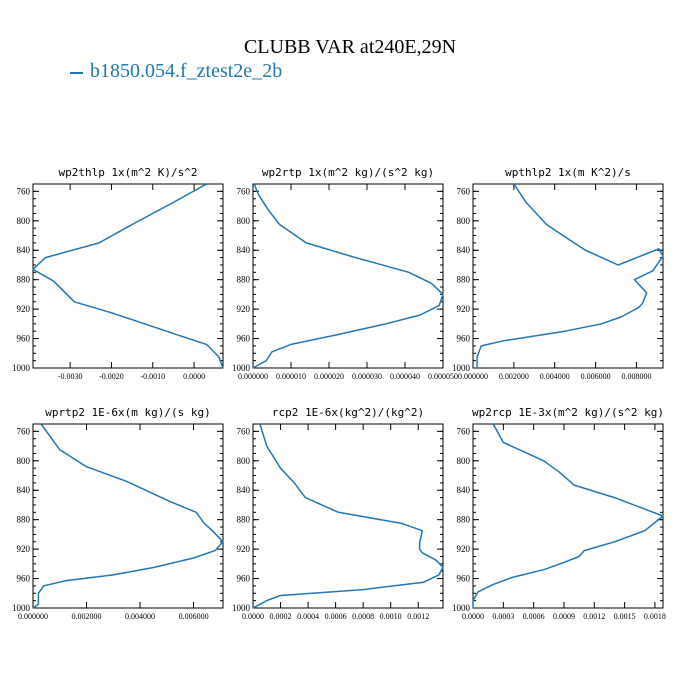 This screenshot has height=700, width=700. What do you see at coordinates (70, 376) in the screenshot?
I see `x-tick-label: -0.0030` at bounding box center [70, 376].